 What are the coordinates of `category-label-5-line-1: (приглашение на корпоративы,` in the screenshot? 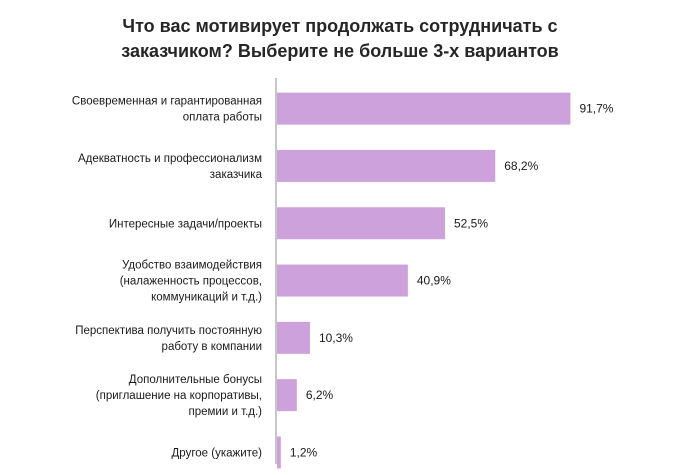 It's located at (179, 396).